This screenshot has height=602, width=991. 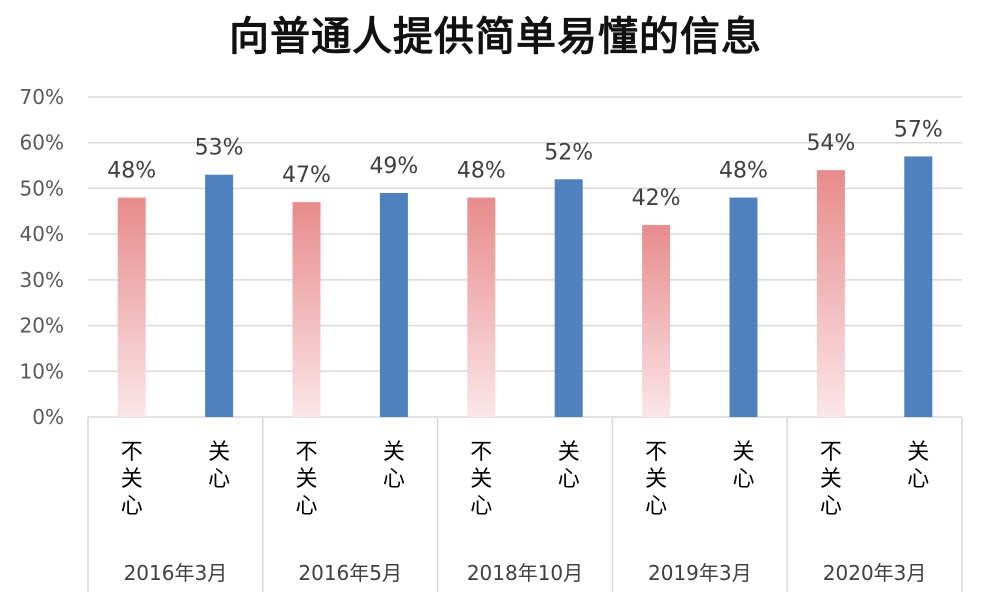 What do you see at coordinates (42, 280) in the screenshot?
I see `y-tick-label: 30%` at bounding box center [42, 280].